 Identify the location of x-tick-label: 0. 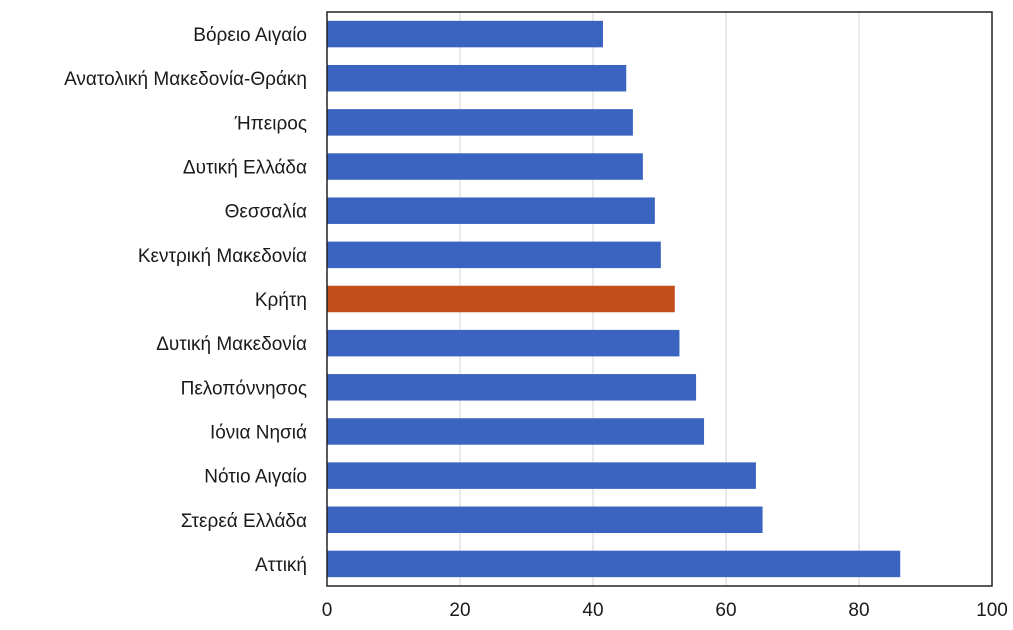
(327, 610).